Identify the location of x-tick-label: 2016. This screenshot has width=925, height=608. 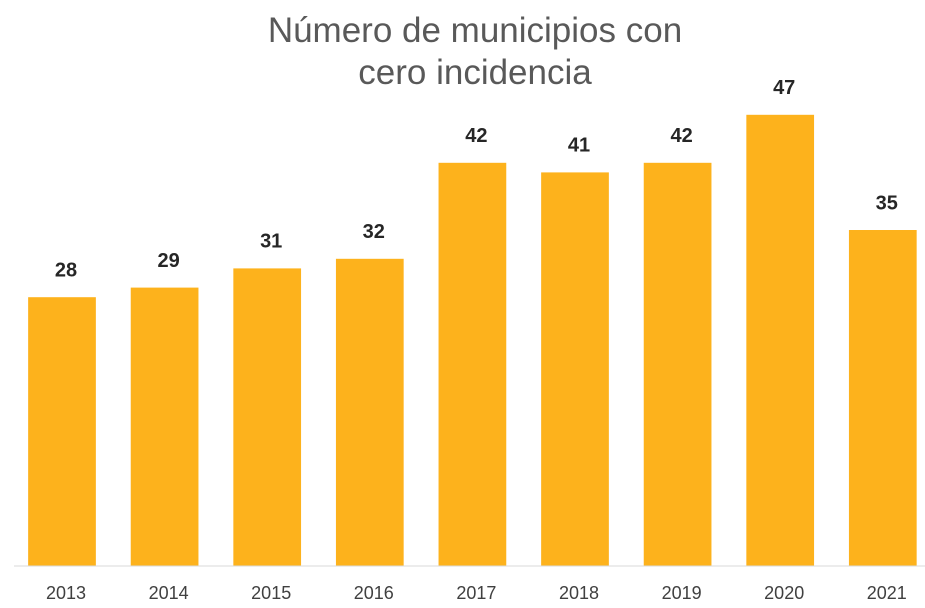
(374, 593).